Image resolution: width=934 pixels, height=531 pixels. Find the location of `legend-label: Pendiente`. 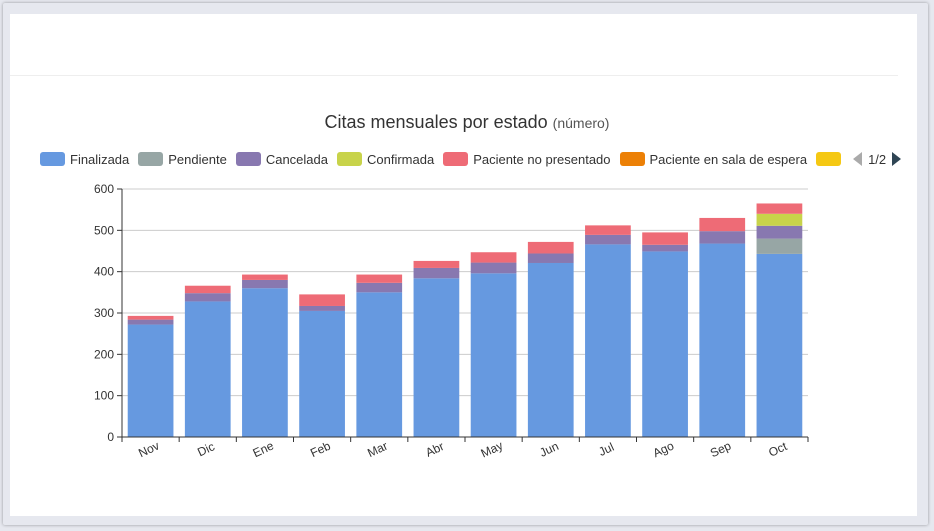

legend-label: Pendiente is located at coordinates (197, 159).